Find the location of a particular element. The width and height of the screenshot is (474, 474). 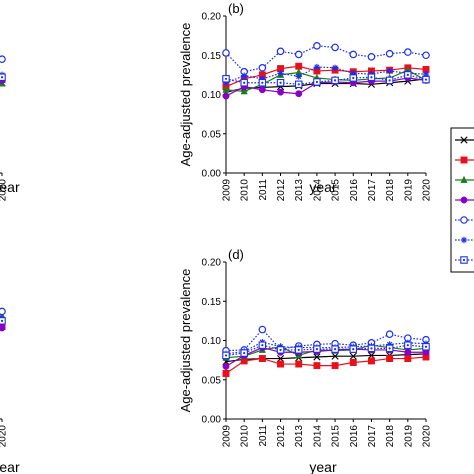

y-axis-label: Age-adjusted prevalence is located at coordinates (185, 341).